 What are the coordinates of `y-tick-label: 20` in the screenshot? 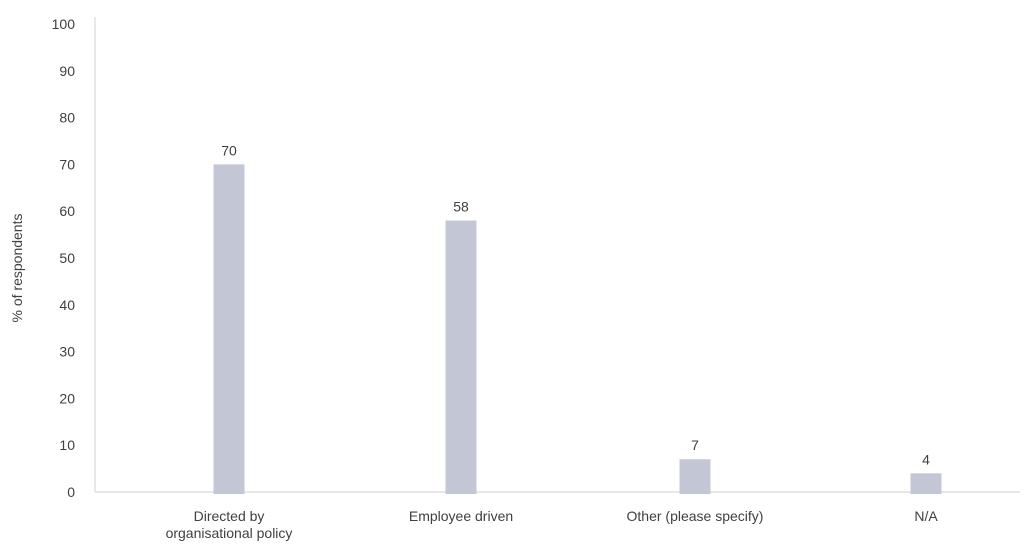 It's located at (67, 398).